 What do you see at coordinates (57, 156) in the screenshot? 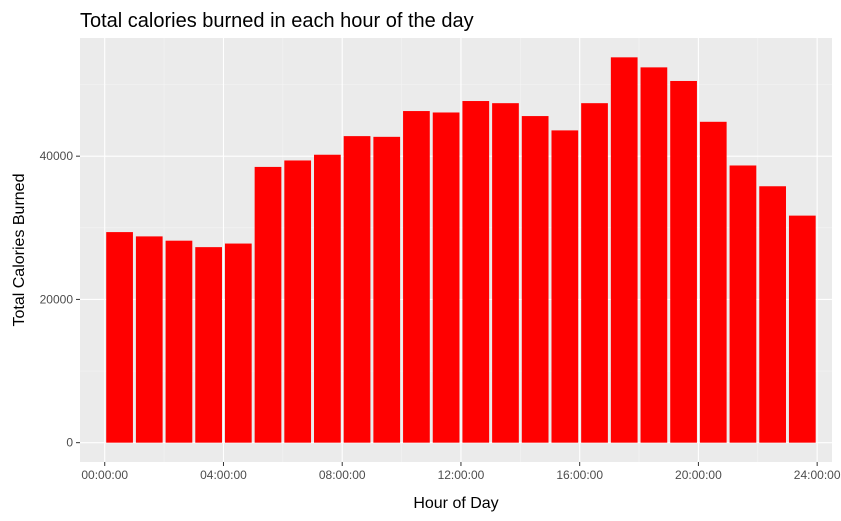
I see `y-tick-label: 40000` at bounding box center [57, 156].